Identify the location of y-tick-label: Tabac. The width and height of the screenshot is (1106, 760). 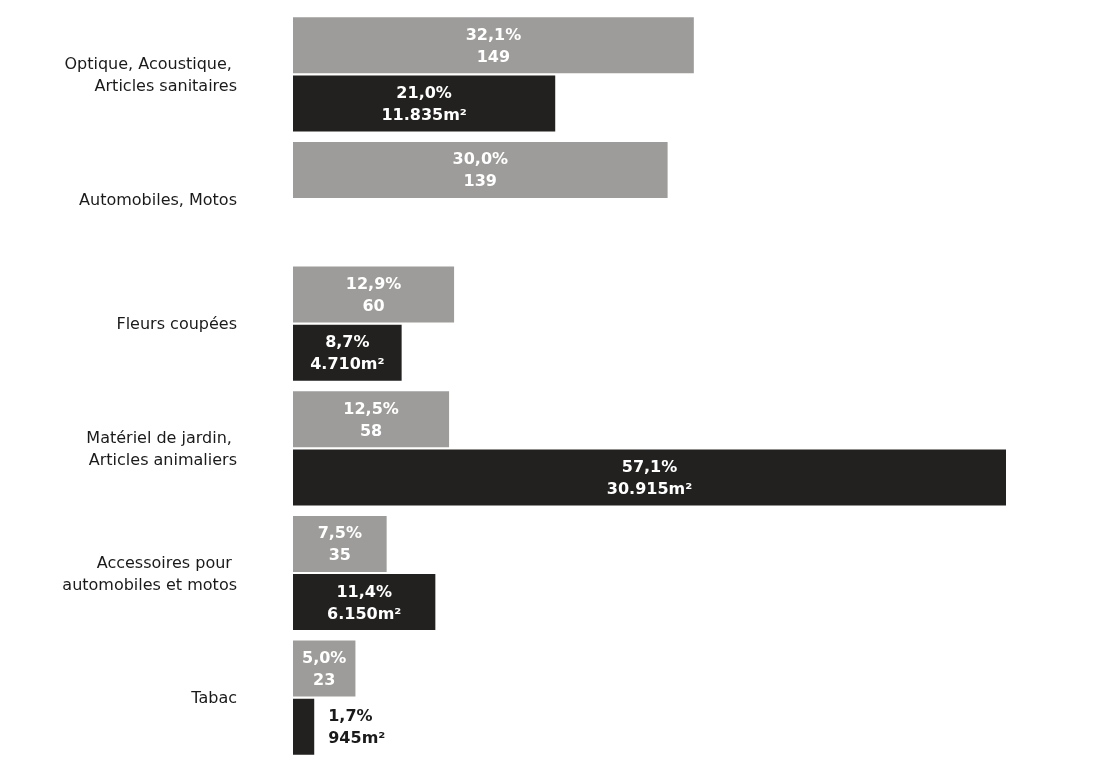
(213, 698).